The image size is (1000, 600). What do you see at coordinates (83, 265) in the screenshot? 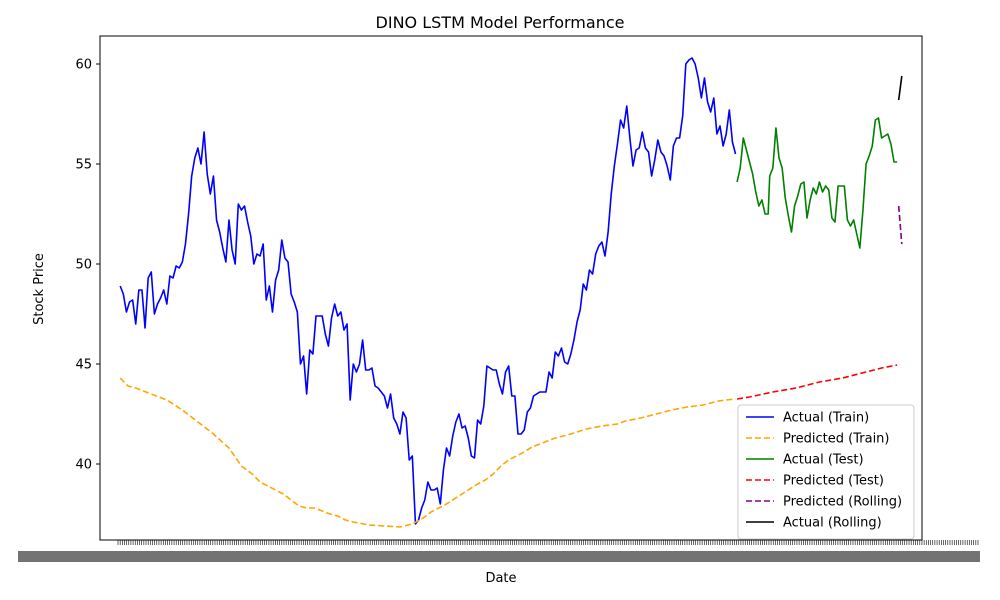
I see `y-tick-label: 50` at bounding box center [83, 265].